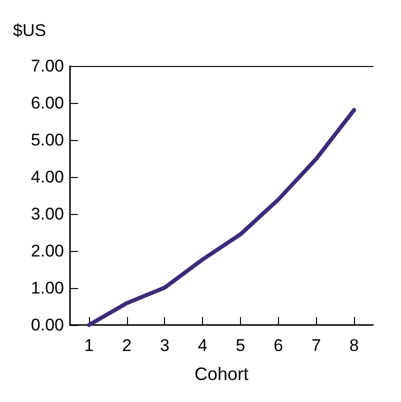 This screenshot has width=401, height=402. Describe the element at coordinates (47, 288) in the screenshot. I see `y-tick-label: 1.00` at that location.